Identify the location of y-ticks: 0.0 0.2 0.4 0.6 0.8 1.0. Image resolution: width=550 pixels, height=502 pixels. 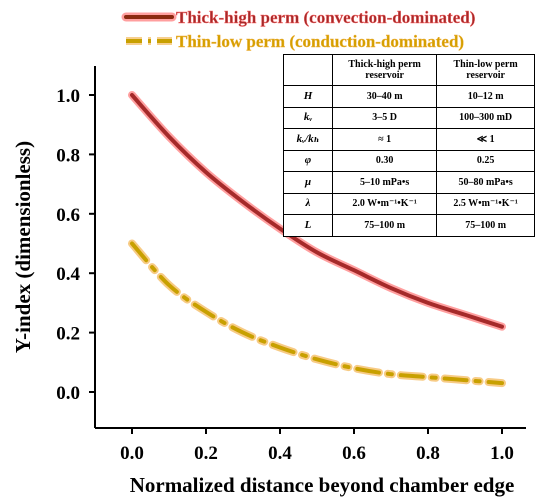
(75, 245).